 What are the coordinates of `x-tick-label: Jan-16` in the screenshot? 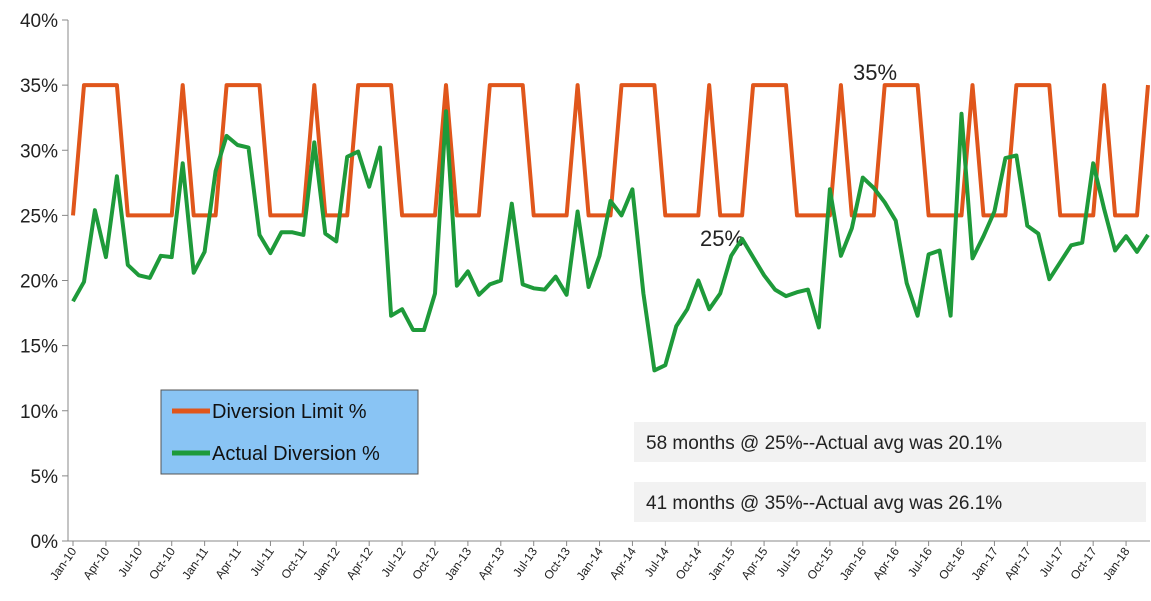 It's located at (853, 563).